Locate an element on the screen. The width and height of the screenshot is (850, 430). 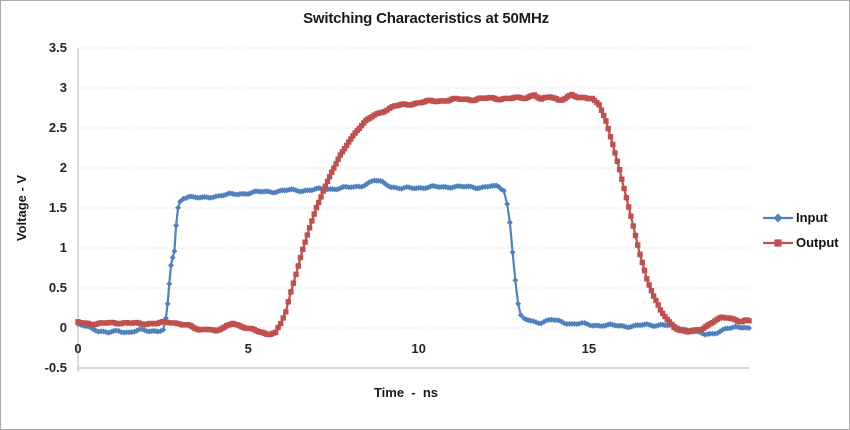
input-legend-marker-icon is located at coordinates (778, 217).